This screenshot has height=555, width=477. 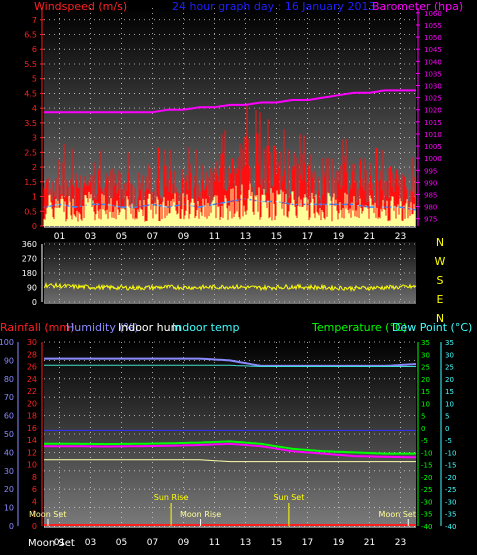 I want to click on dew-tick-label: -30, so click(x=450, y=502).